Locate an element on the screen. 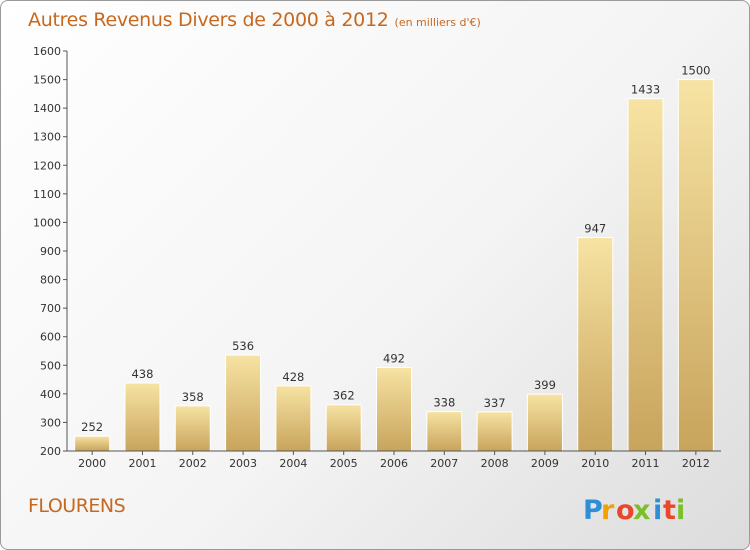 The width and height of the screenshot is (750, 550). y-tick-label: 1600 is located at coordinates (47, 51).